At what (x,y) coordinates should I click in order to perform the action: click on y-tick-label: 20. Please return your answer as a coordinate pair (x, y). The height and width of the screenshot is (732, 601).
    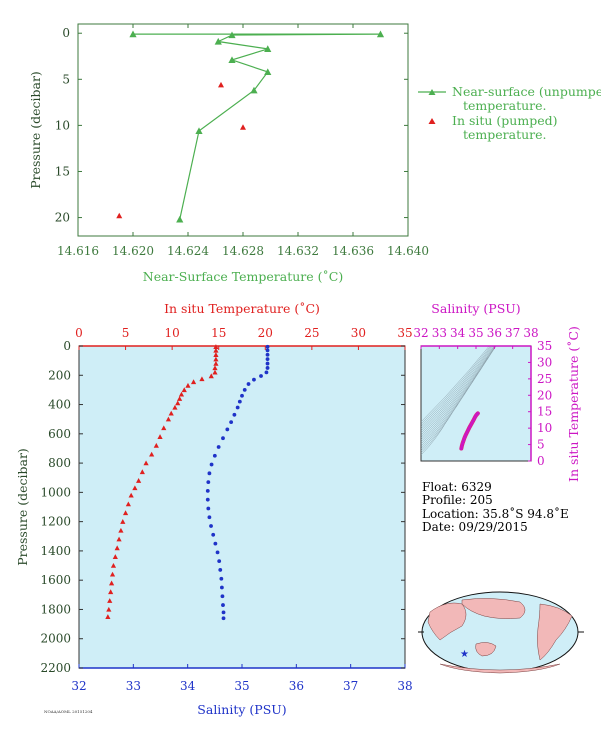
    Looking at the image, I should click on (62, 218).